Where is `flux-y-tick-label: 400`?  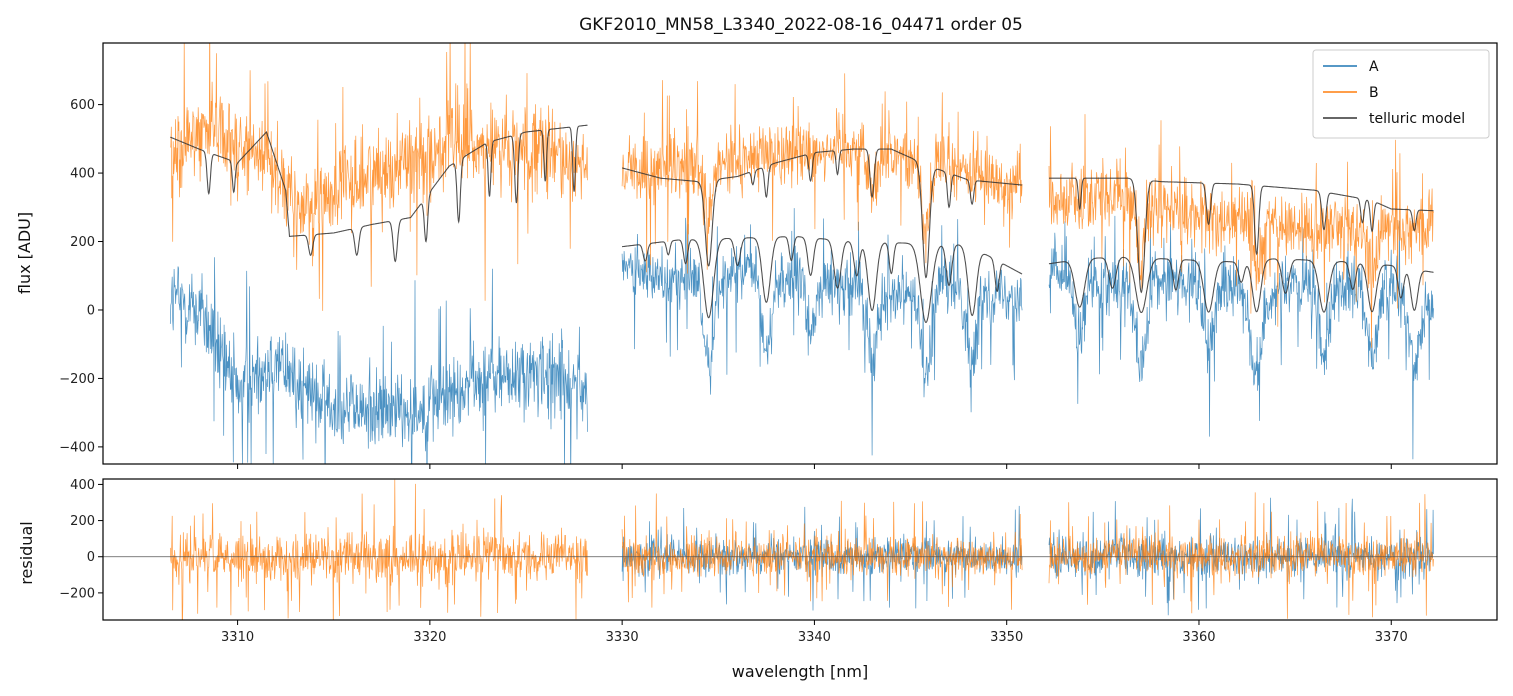 flux-y-tick-label: 400 is located at coordinates (82, 174).